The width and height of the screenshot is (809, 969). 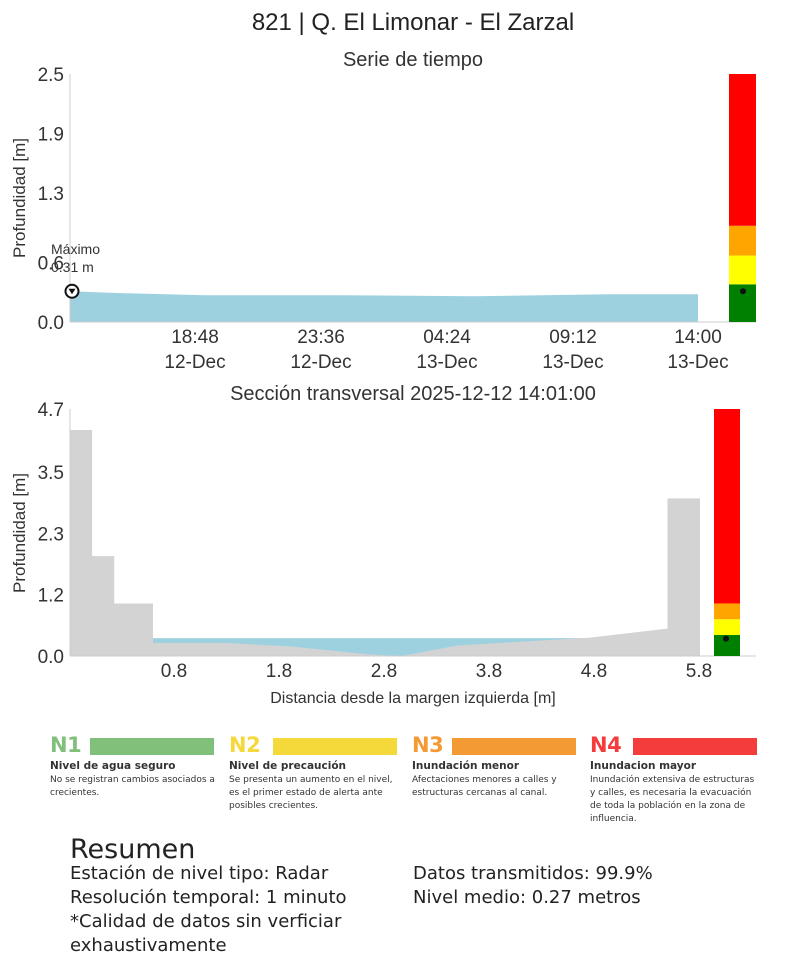 I want to click on summary-resolution: Resolución temporal: 1 minuto, so click(x=208, y=897).